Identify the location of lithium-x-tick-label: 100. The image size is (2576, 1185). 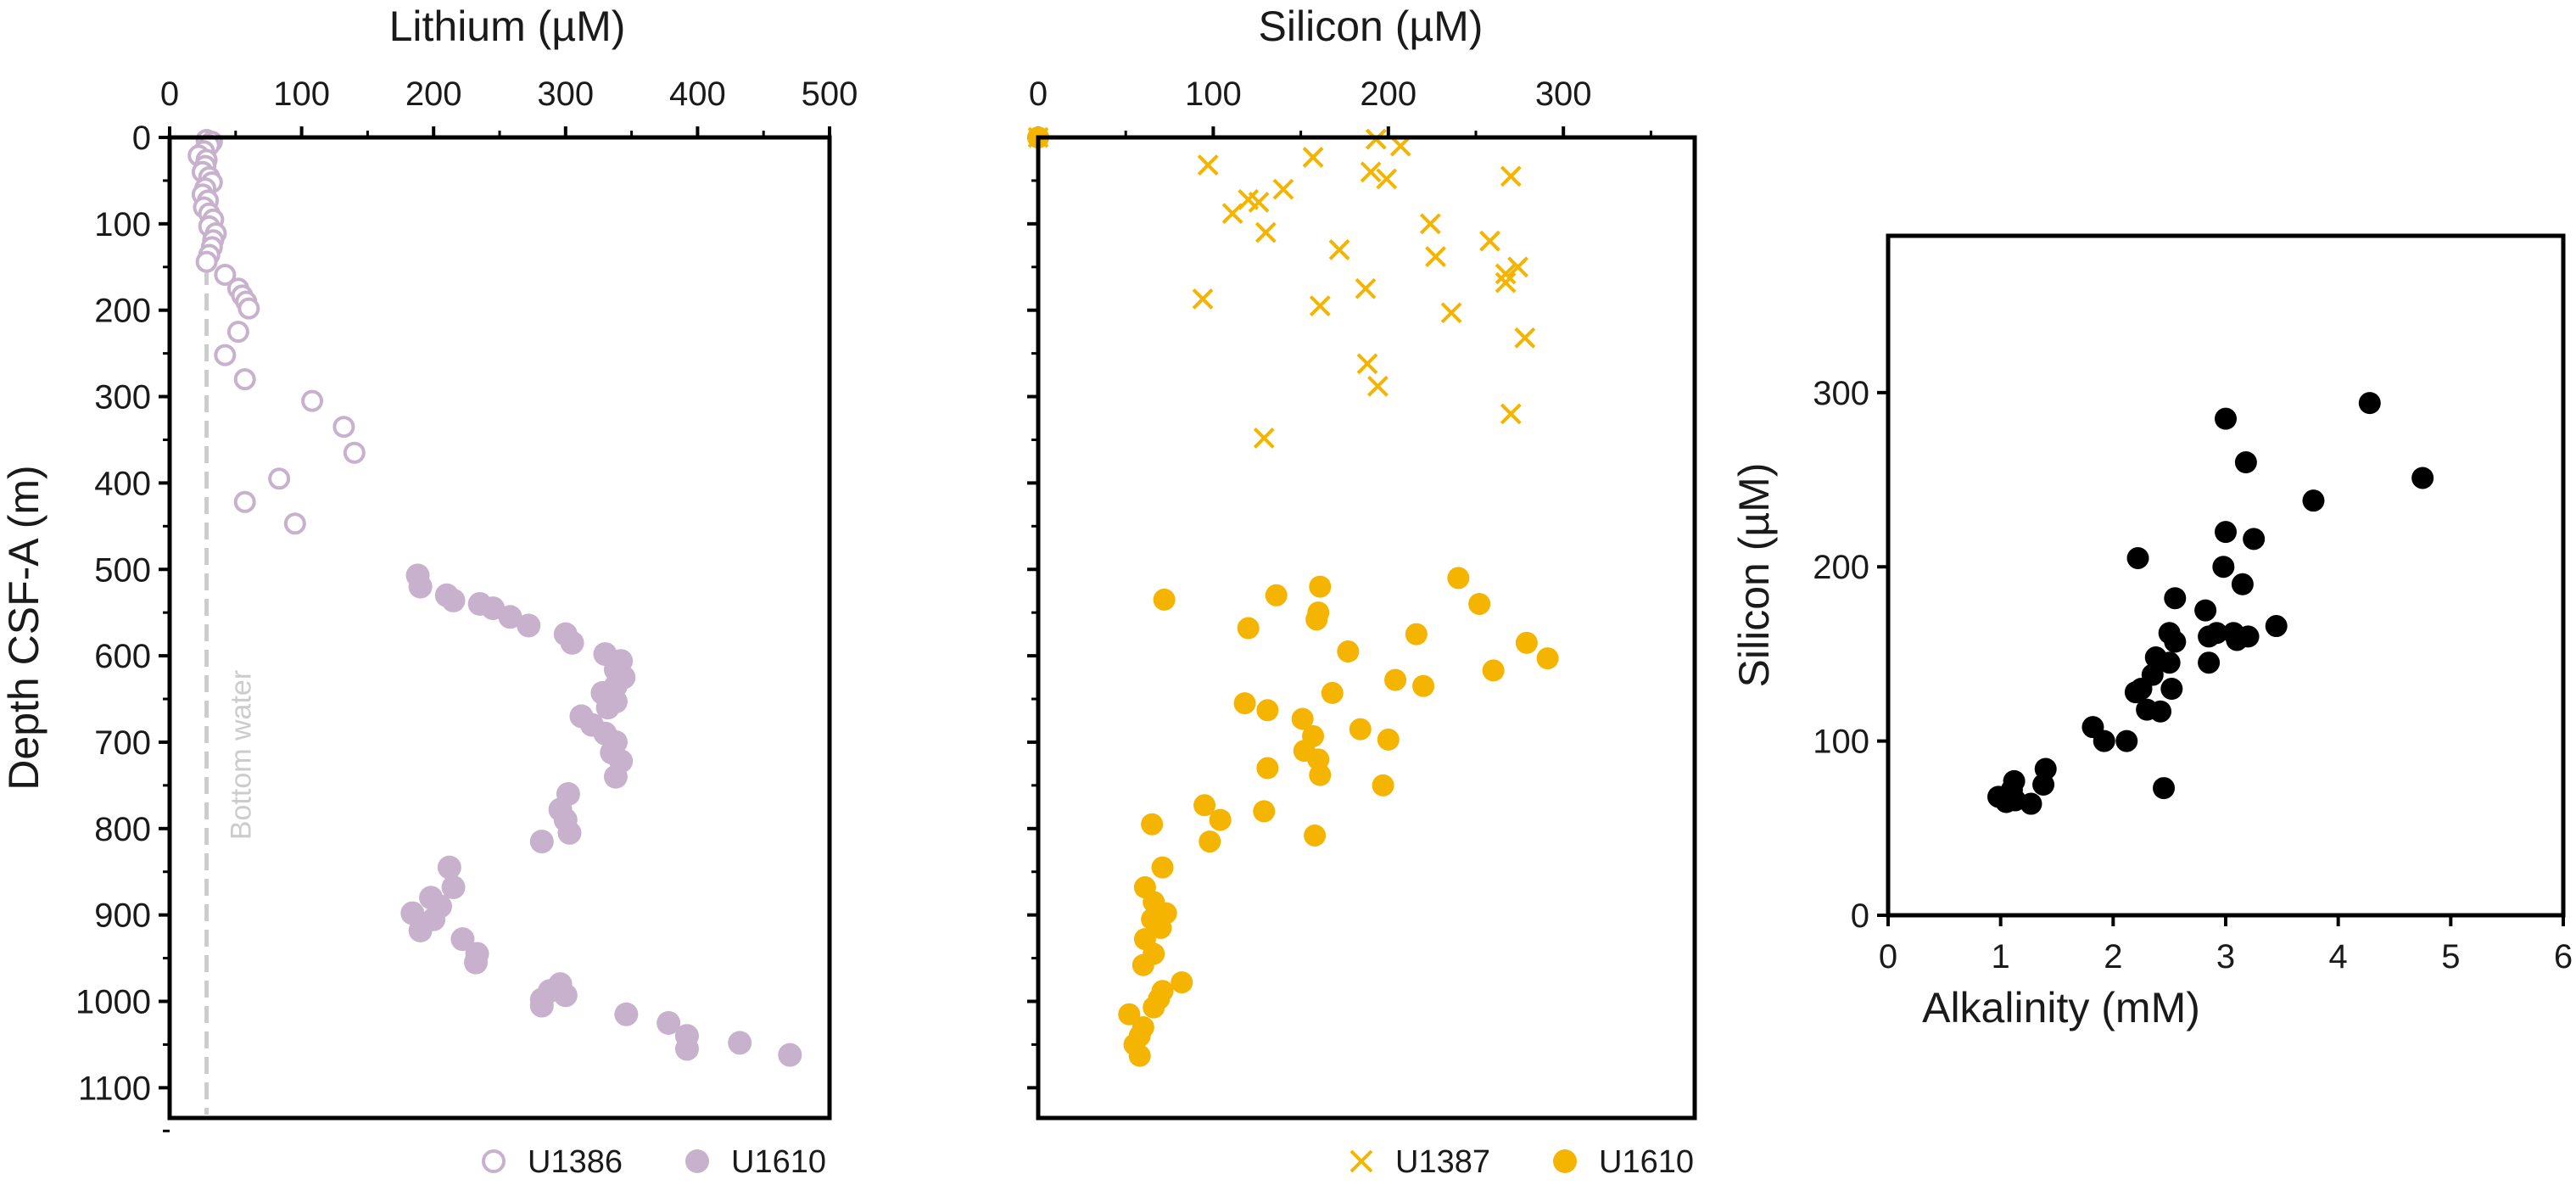
(301, 94).